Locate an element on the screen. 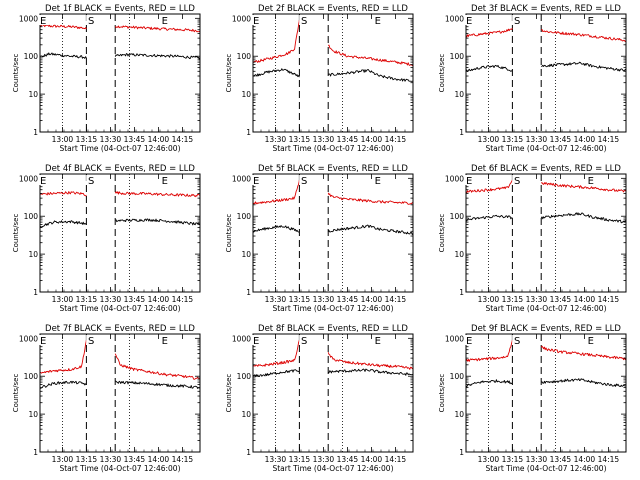 The width and height of the screenshot is (640, 480). y-tick-label: 1 is located at coordinates (35, 452).